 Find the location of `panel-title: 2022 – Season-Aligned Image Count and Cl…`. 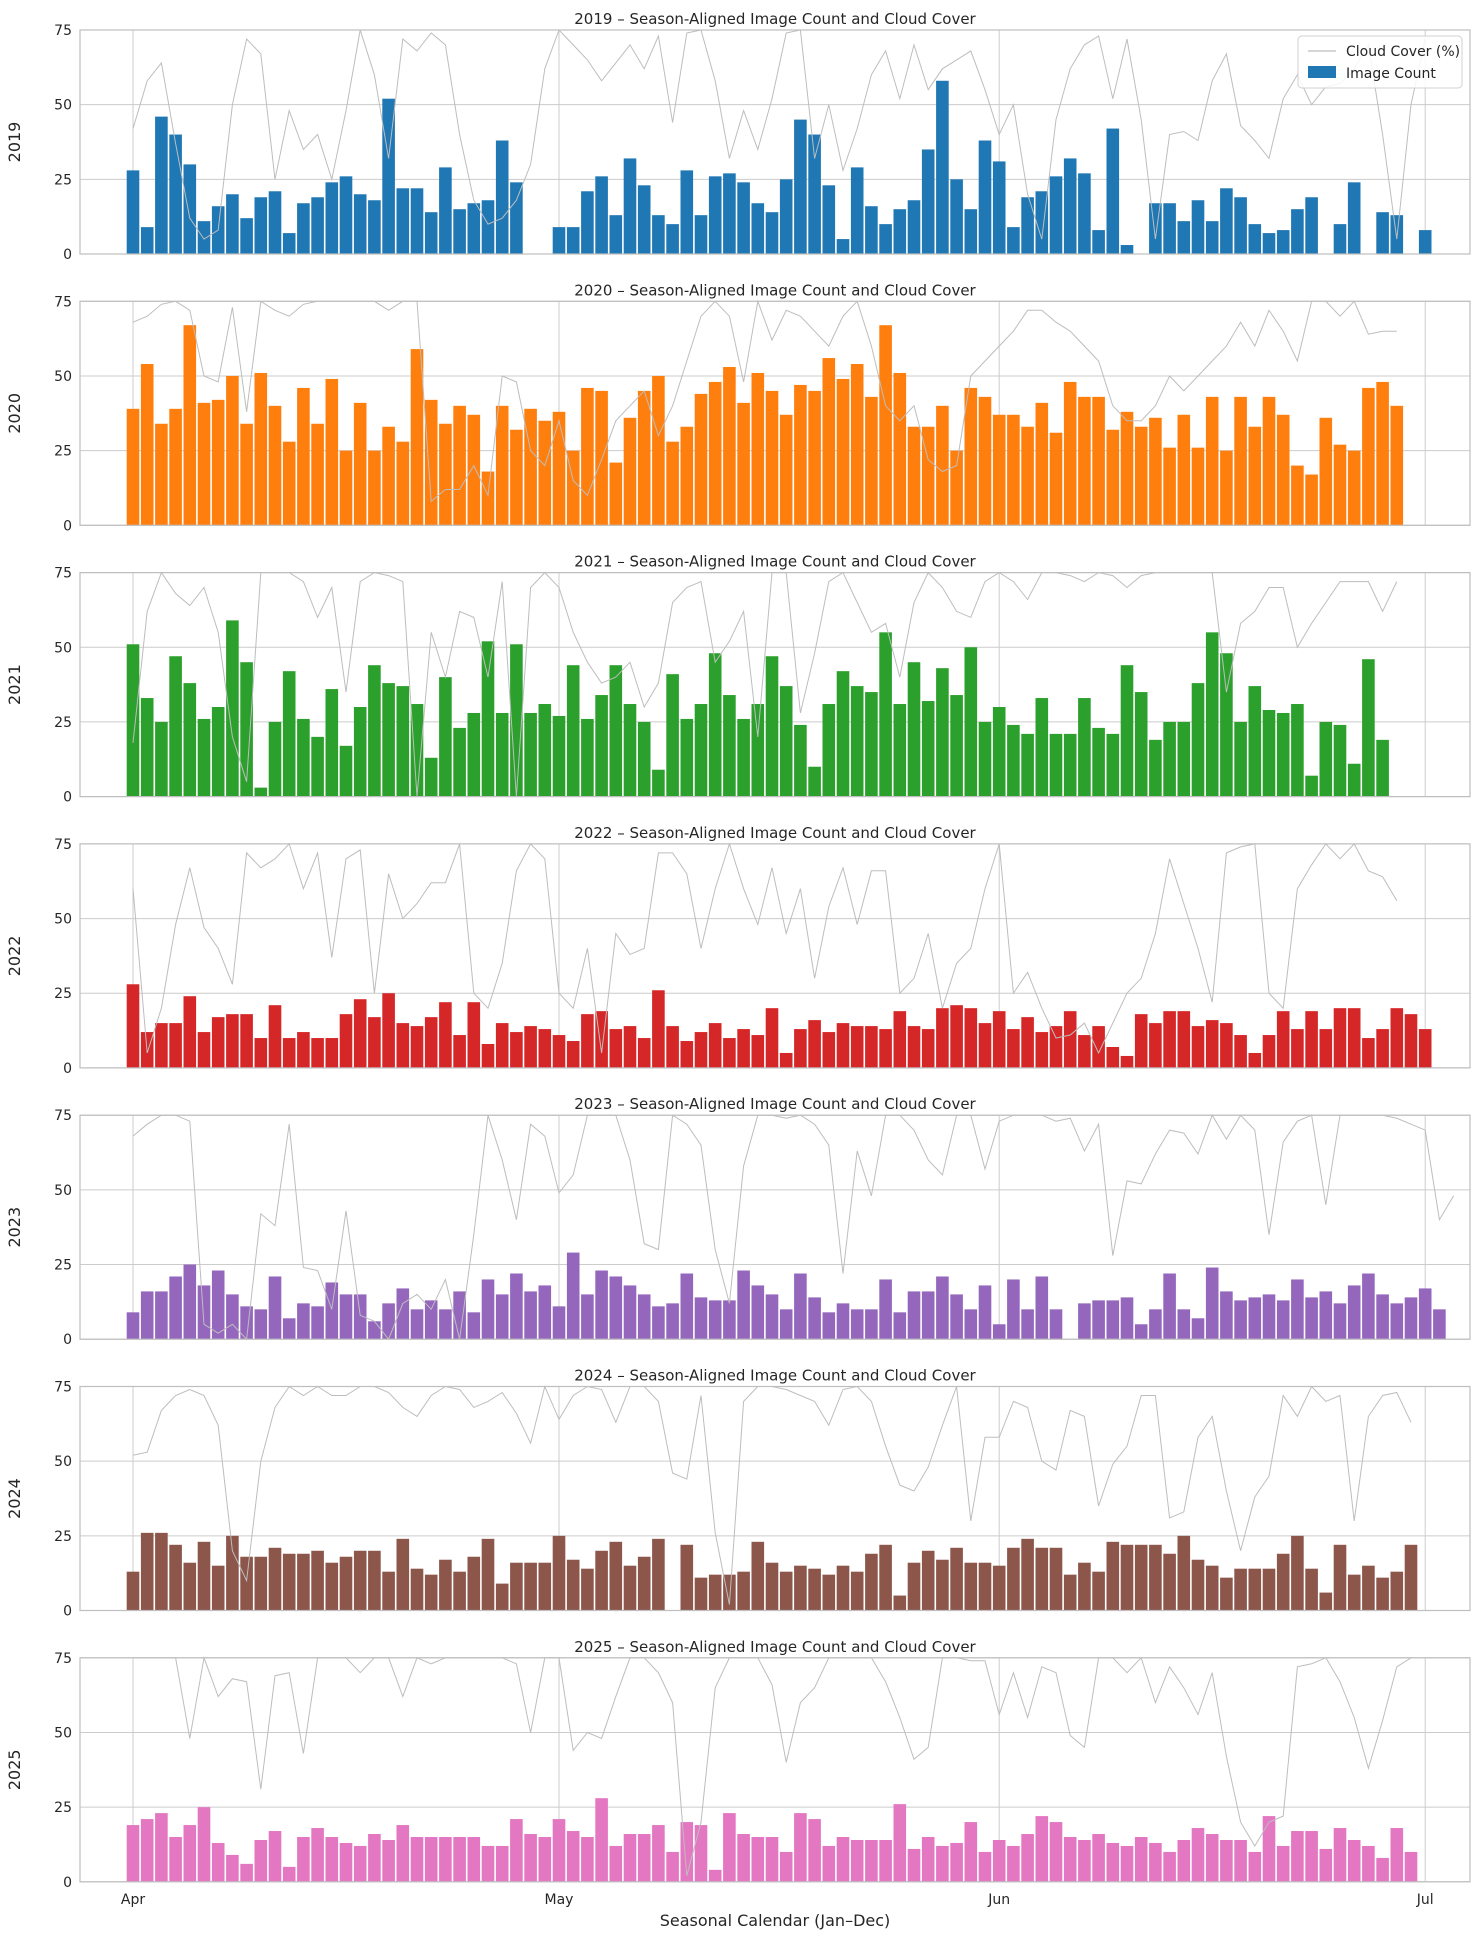

panel-title: 2022 – Season-Aligned Image Count and Cl… is located at coordinates (775, 833).